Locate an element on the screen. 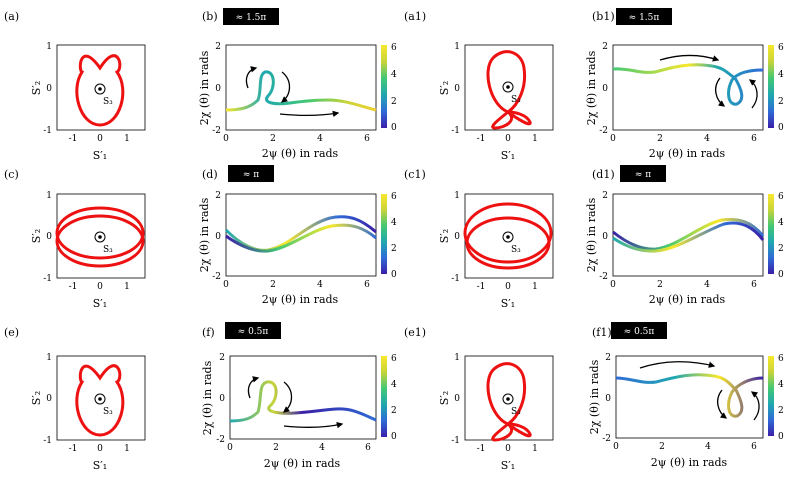 Image resolution: width=797 pixels, height=484 pixels. panel-label: (b) is located at coordinates (210, 16).